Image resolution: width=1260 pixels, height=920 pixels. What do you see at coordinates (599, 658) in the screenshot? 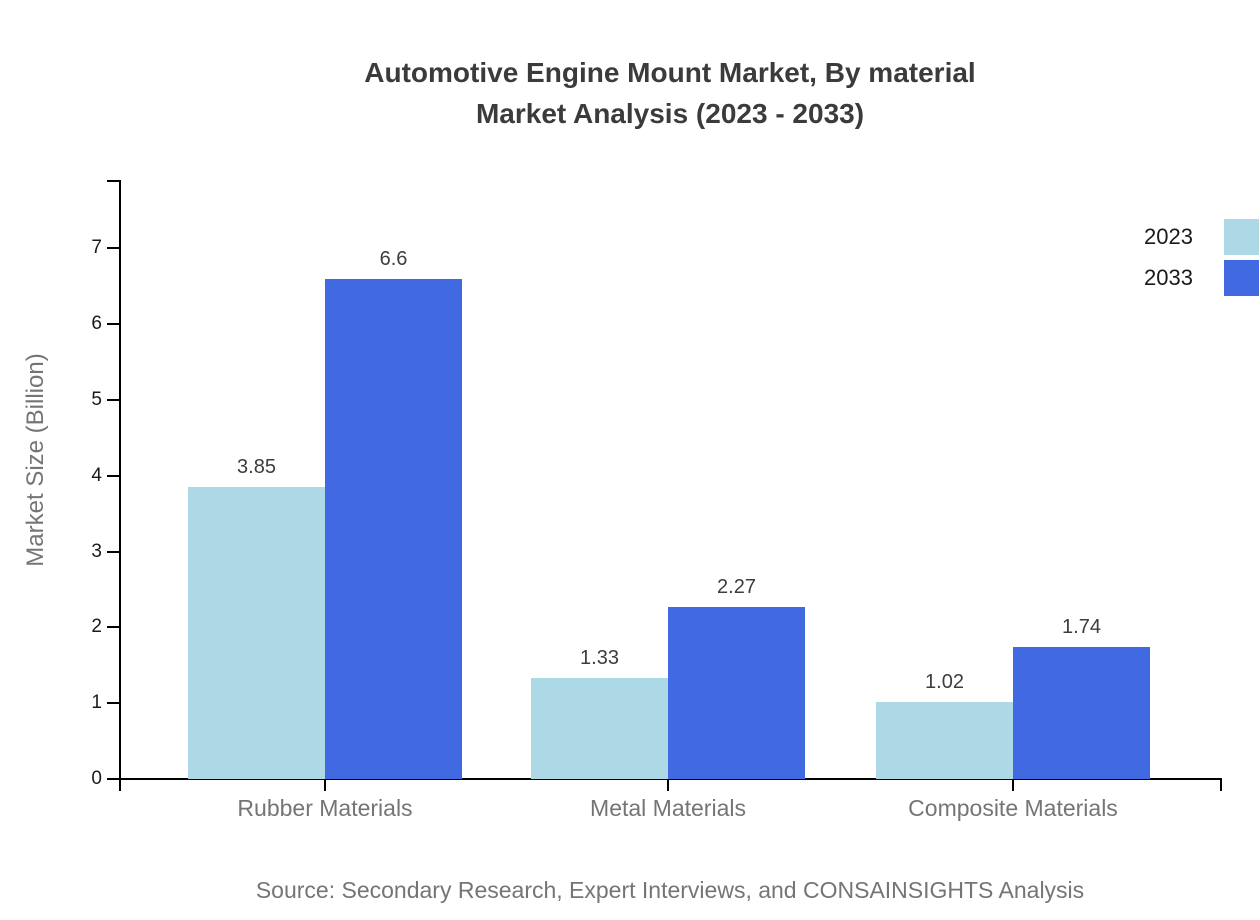
I see `bar-value-label: 1.33` at bounding box center [599, 658].